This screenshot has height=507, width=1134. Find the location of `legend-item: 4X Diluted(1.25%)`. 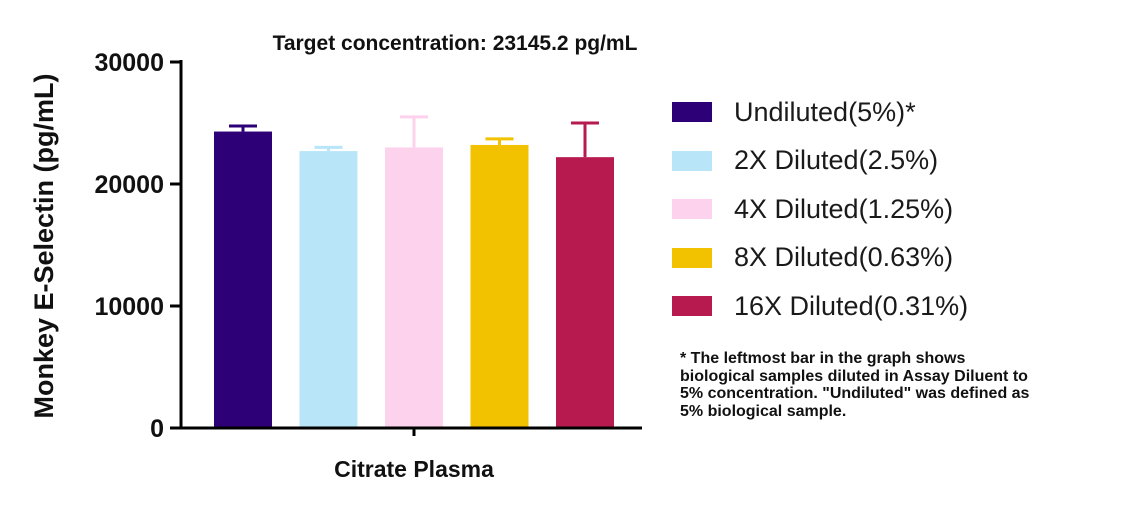

legend-item: 4X Diluted(1.25%) is located at coordinates (820, 209).